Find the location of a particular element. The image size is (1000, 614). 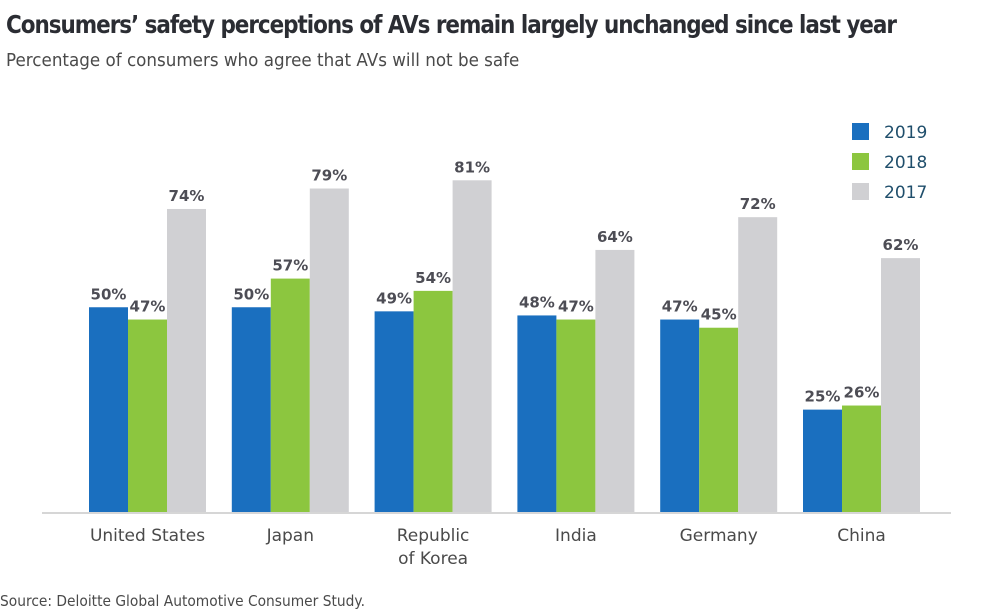

value-label-united-states-2019: 50% is located at coordinates (109, 294).